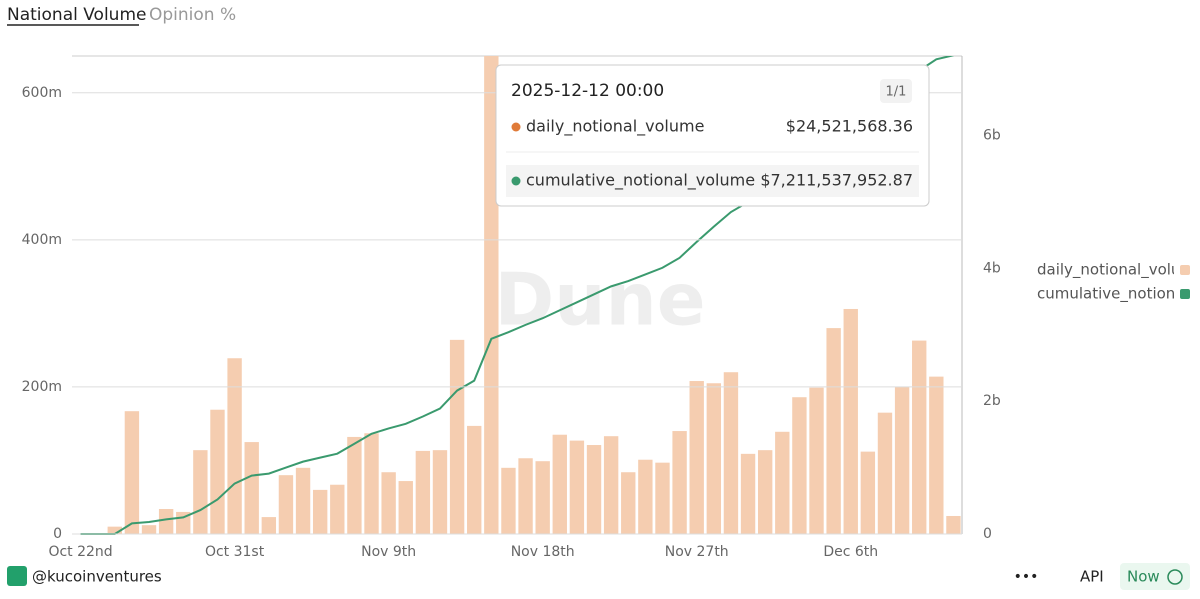 The width and height of the screenshot is (1200, 599). What do you see at coordinates (1143, 577) in the screenshot?
I see `status: Now` at bounding box center [1143, 577].